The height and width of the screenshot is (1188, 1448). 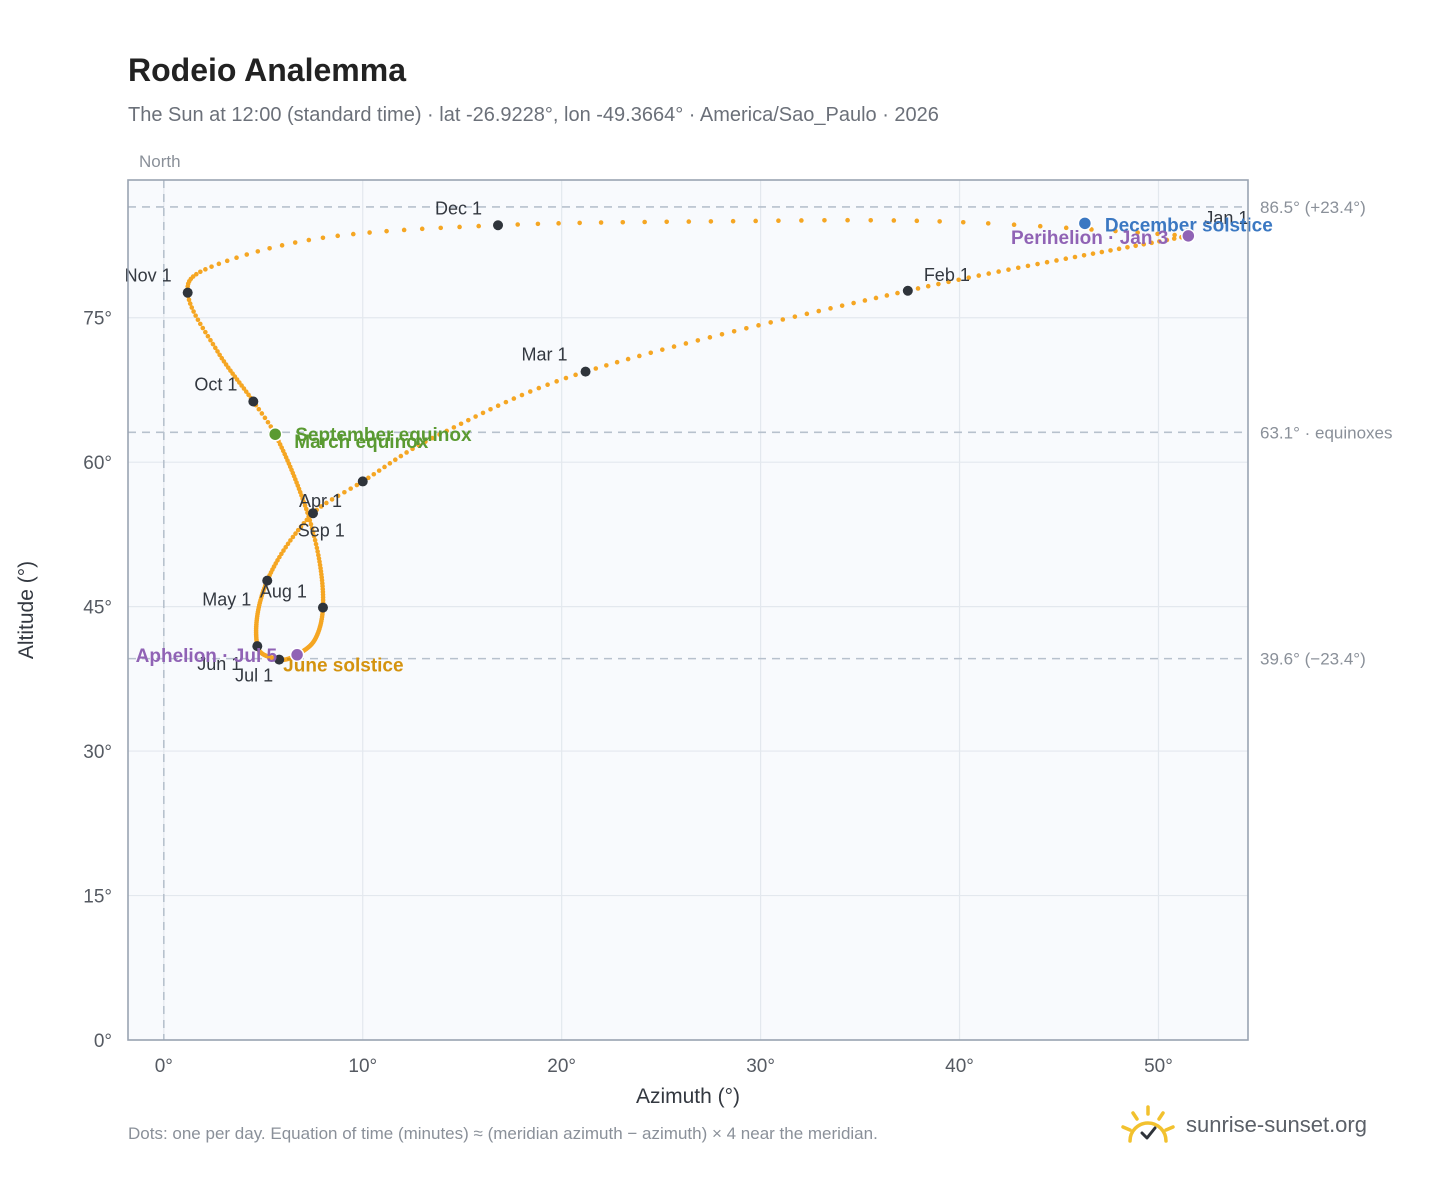 I want to click on meridian-label: North, so click(x=160, y=161).